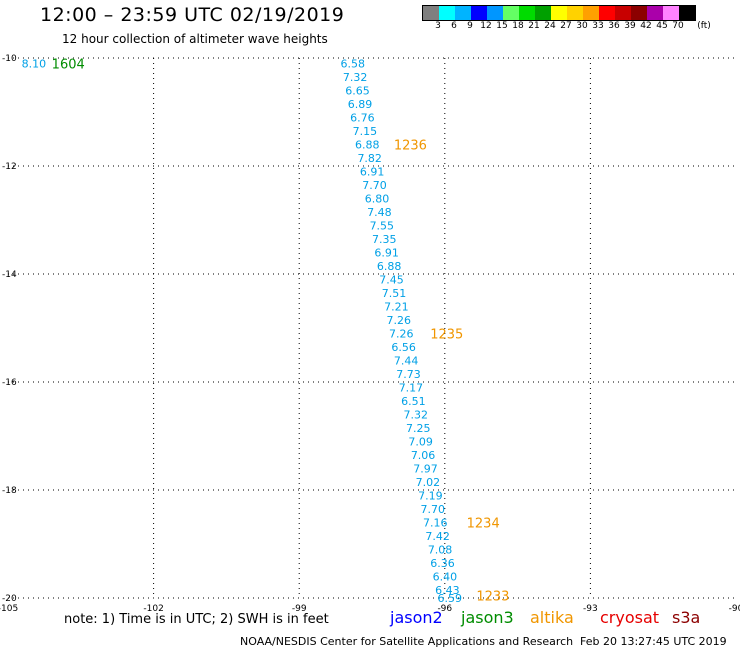 This screenshot has height=650, width=740. Describe the element at coordinates (447, 590) in the screenshot. I see `wave-height-label: 6.43` at that location.